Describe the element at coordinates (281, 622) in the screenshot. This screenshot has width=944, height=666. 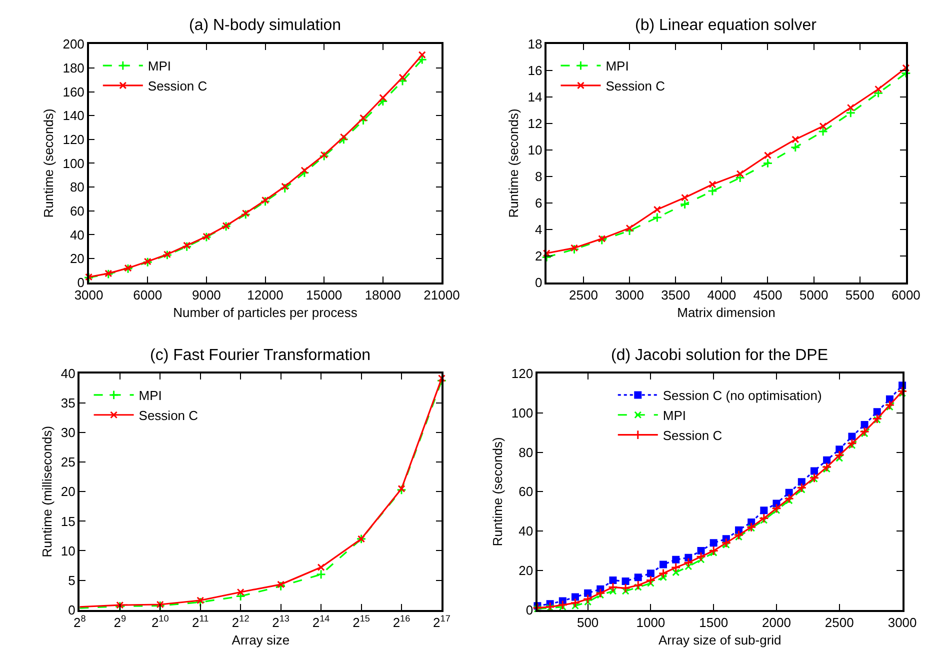
I see `x-tick-label: 2$^{13}$` at that location.